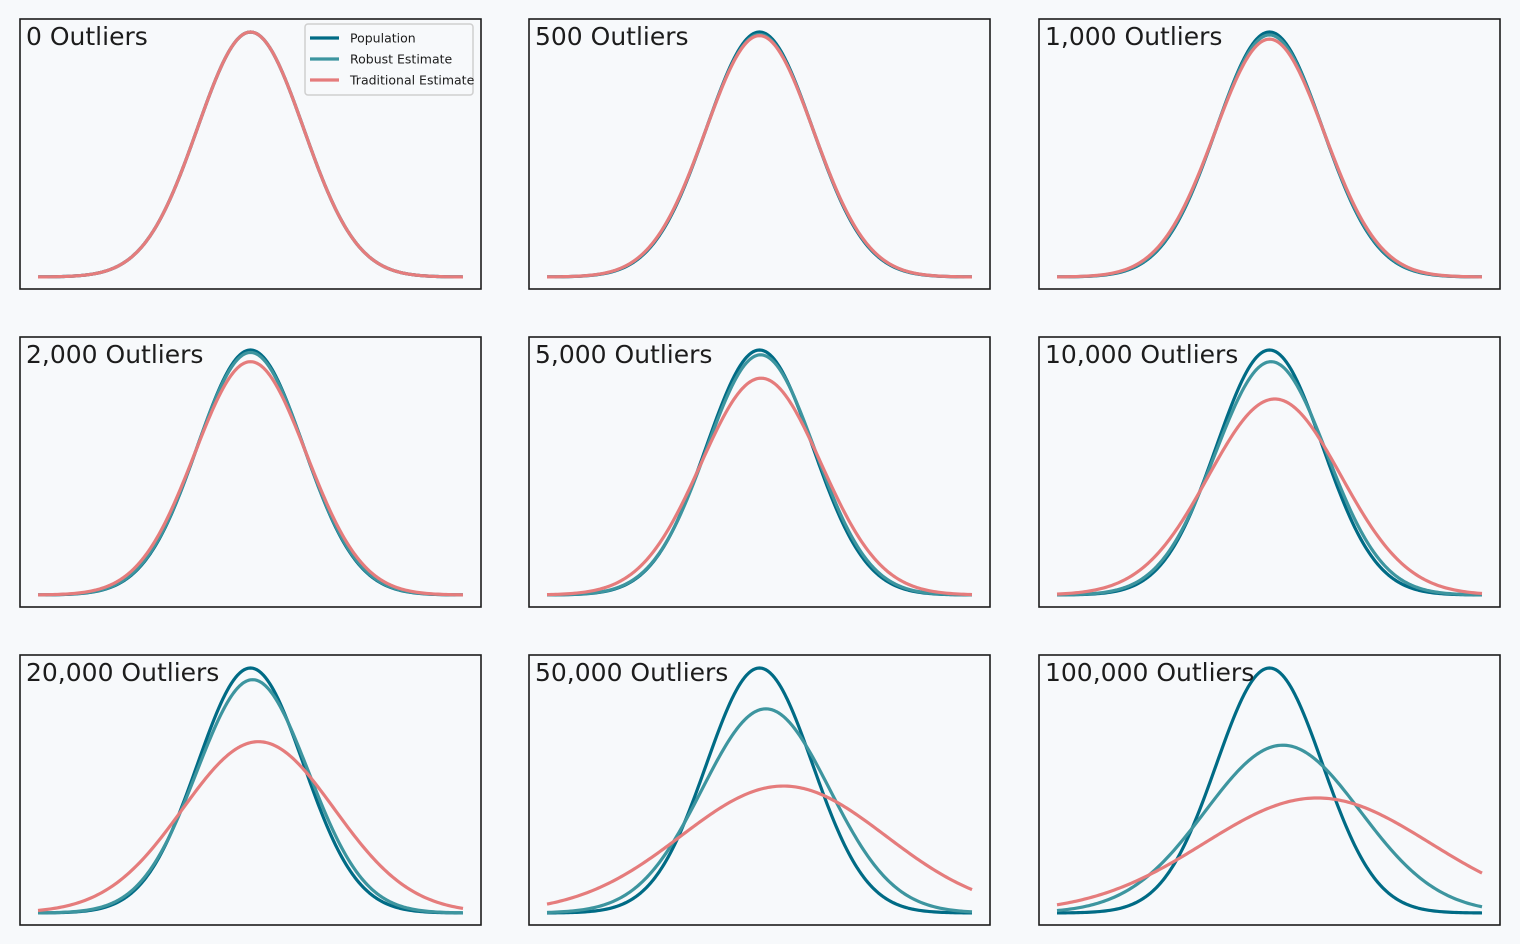 The image size is (1520, 944). Describe the element at coordinates (87, 36) in the screenshot. I see `panel-title: 0 Outliers` at that location.